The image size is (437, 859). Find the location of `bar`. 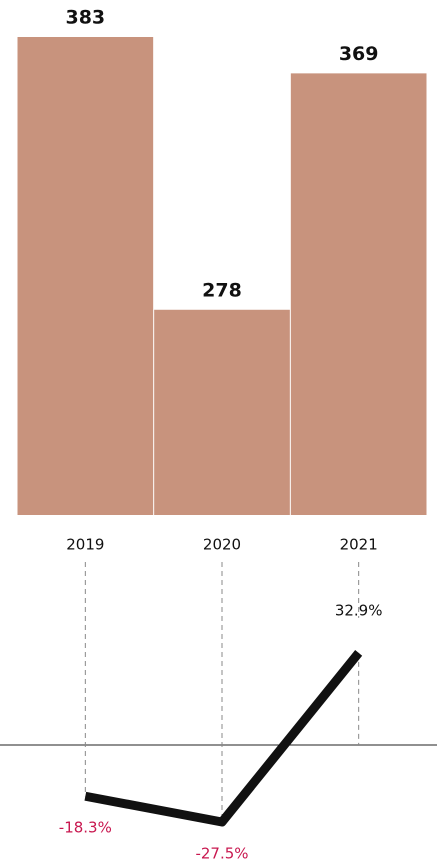

bar is located at coordinates (222, 412).